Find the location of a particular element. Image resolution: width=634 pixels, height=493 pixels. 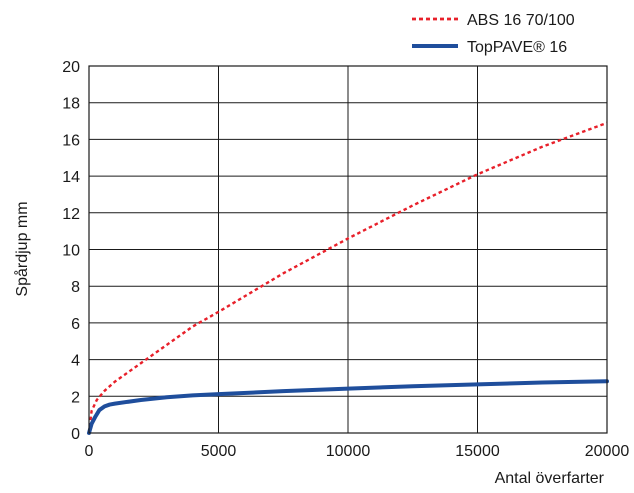

y-tick-label: 8 is located at coordinates (75, 287).